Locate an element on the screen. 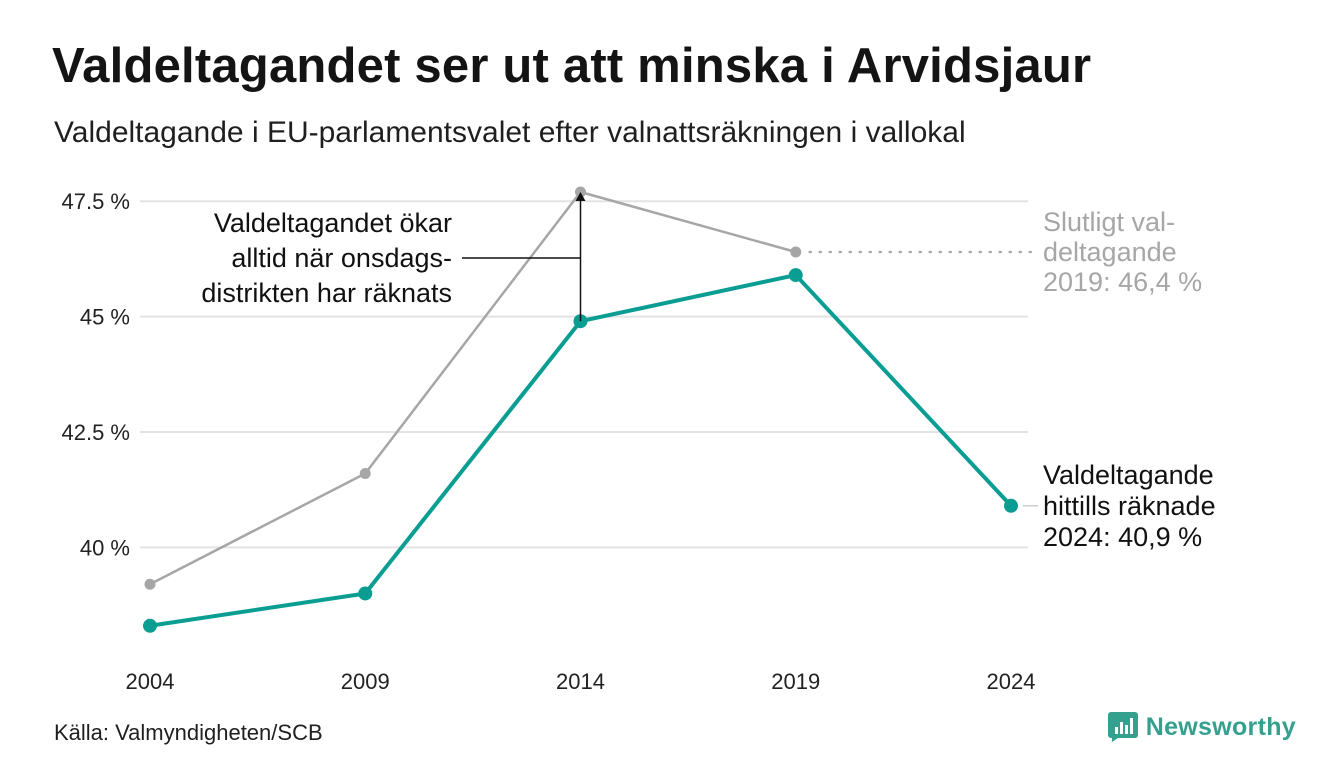 The width and height of the screenshot is (1340, 780). annotation-final-text: Slutligt val- is located at coordinates (1109, 222).